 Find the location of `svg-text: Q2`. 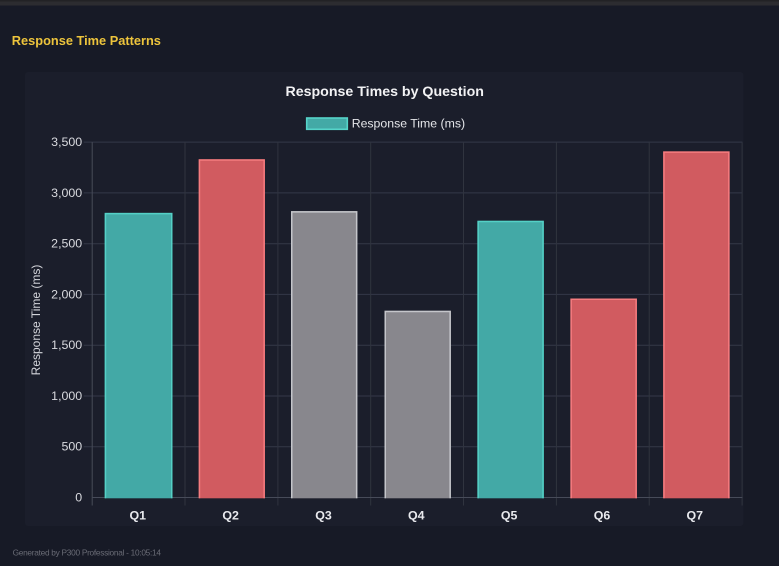

svg-text: Q2 is located at coordinates (230, 516).